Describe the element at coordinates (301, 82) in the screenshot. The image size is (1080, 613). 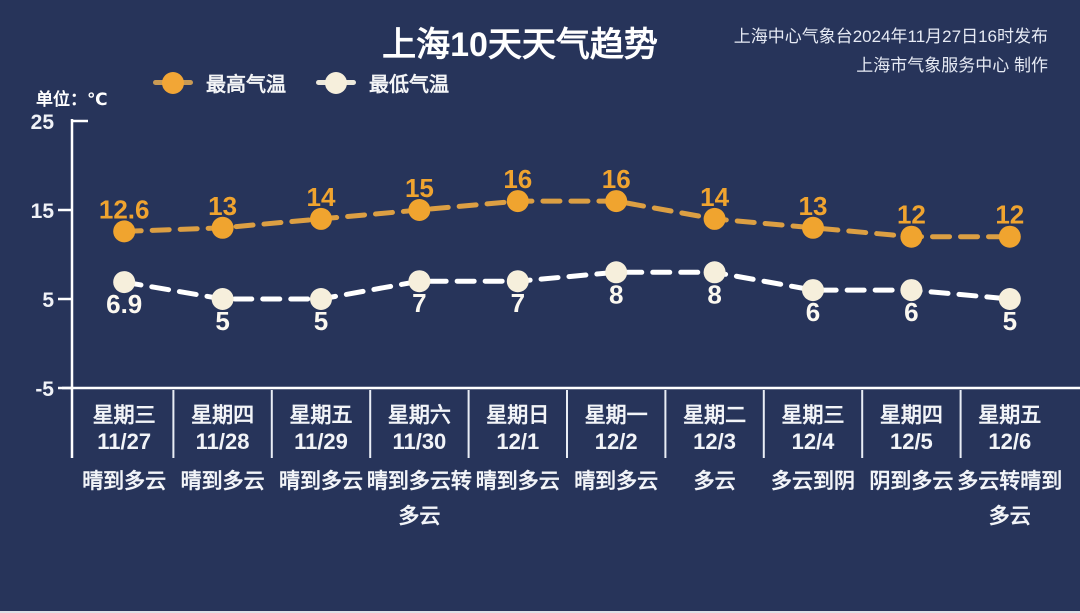
I see `chart-legend: 最高气温 最低气温` at that location.